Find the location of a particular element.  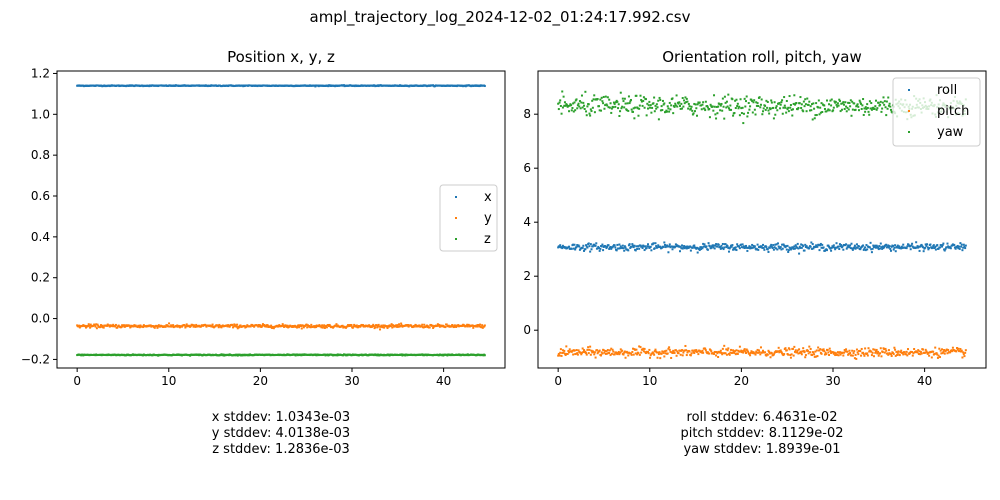

series-x is located at coordinates (281, 86).